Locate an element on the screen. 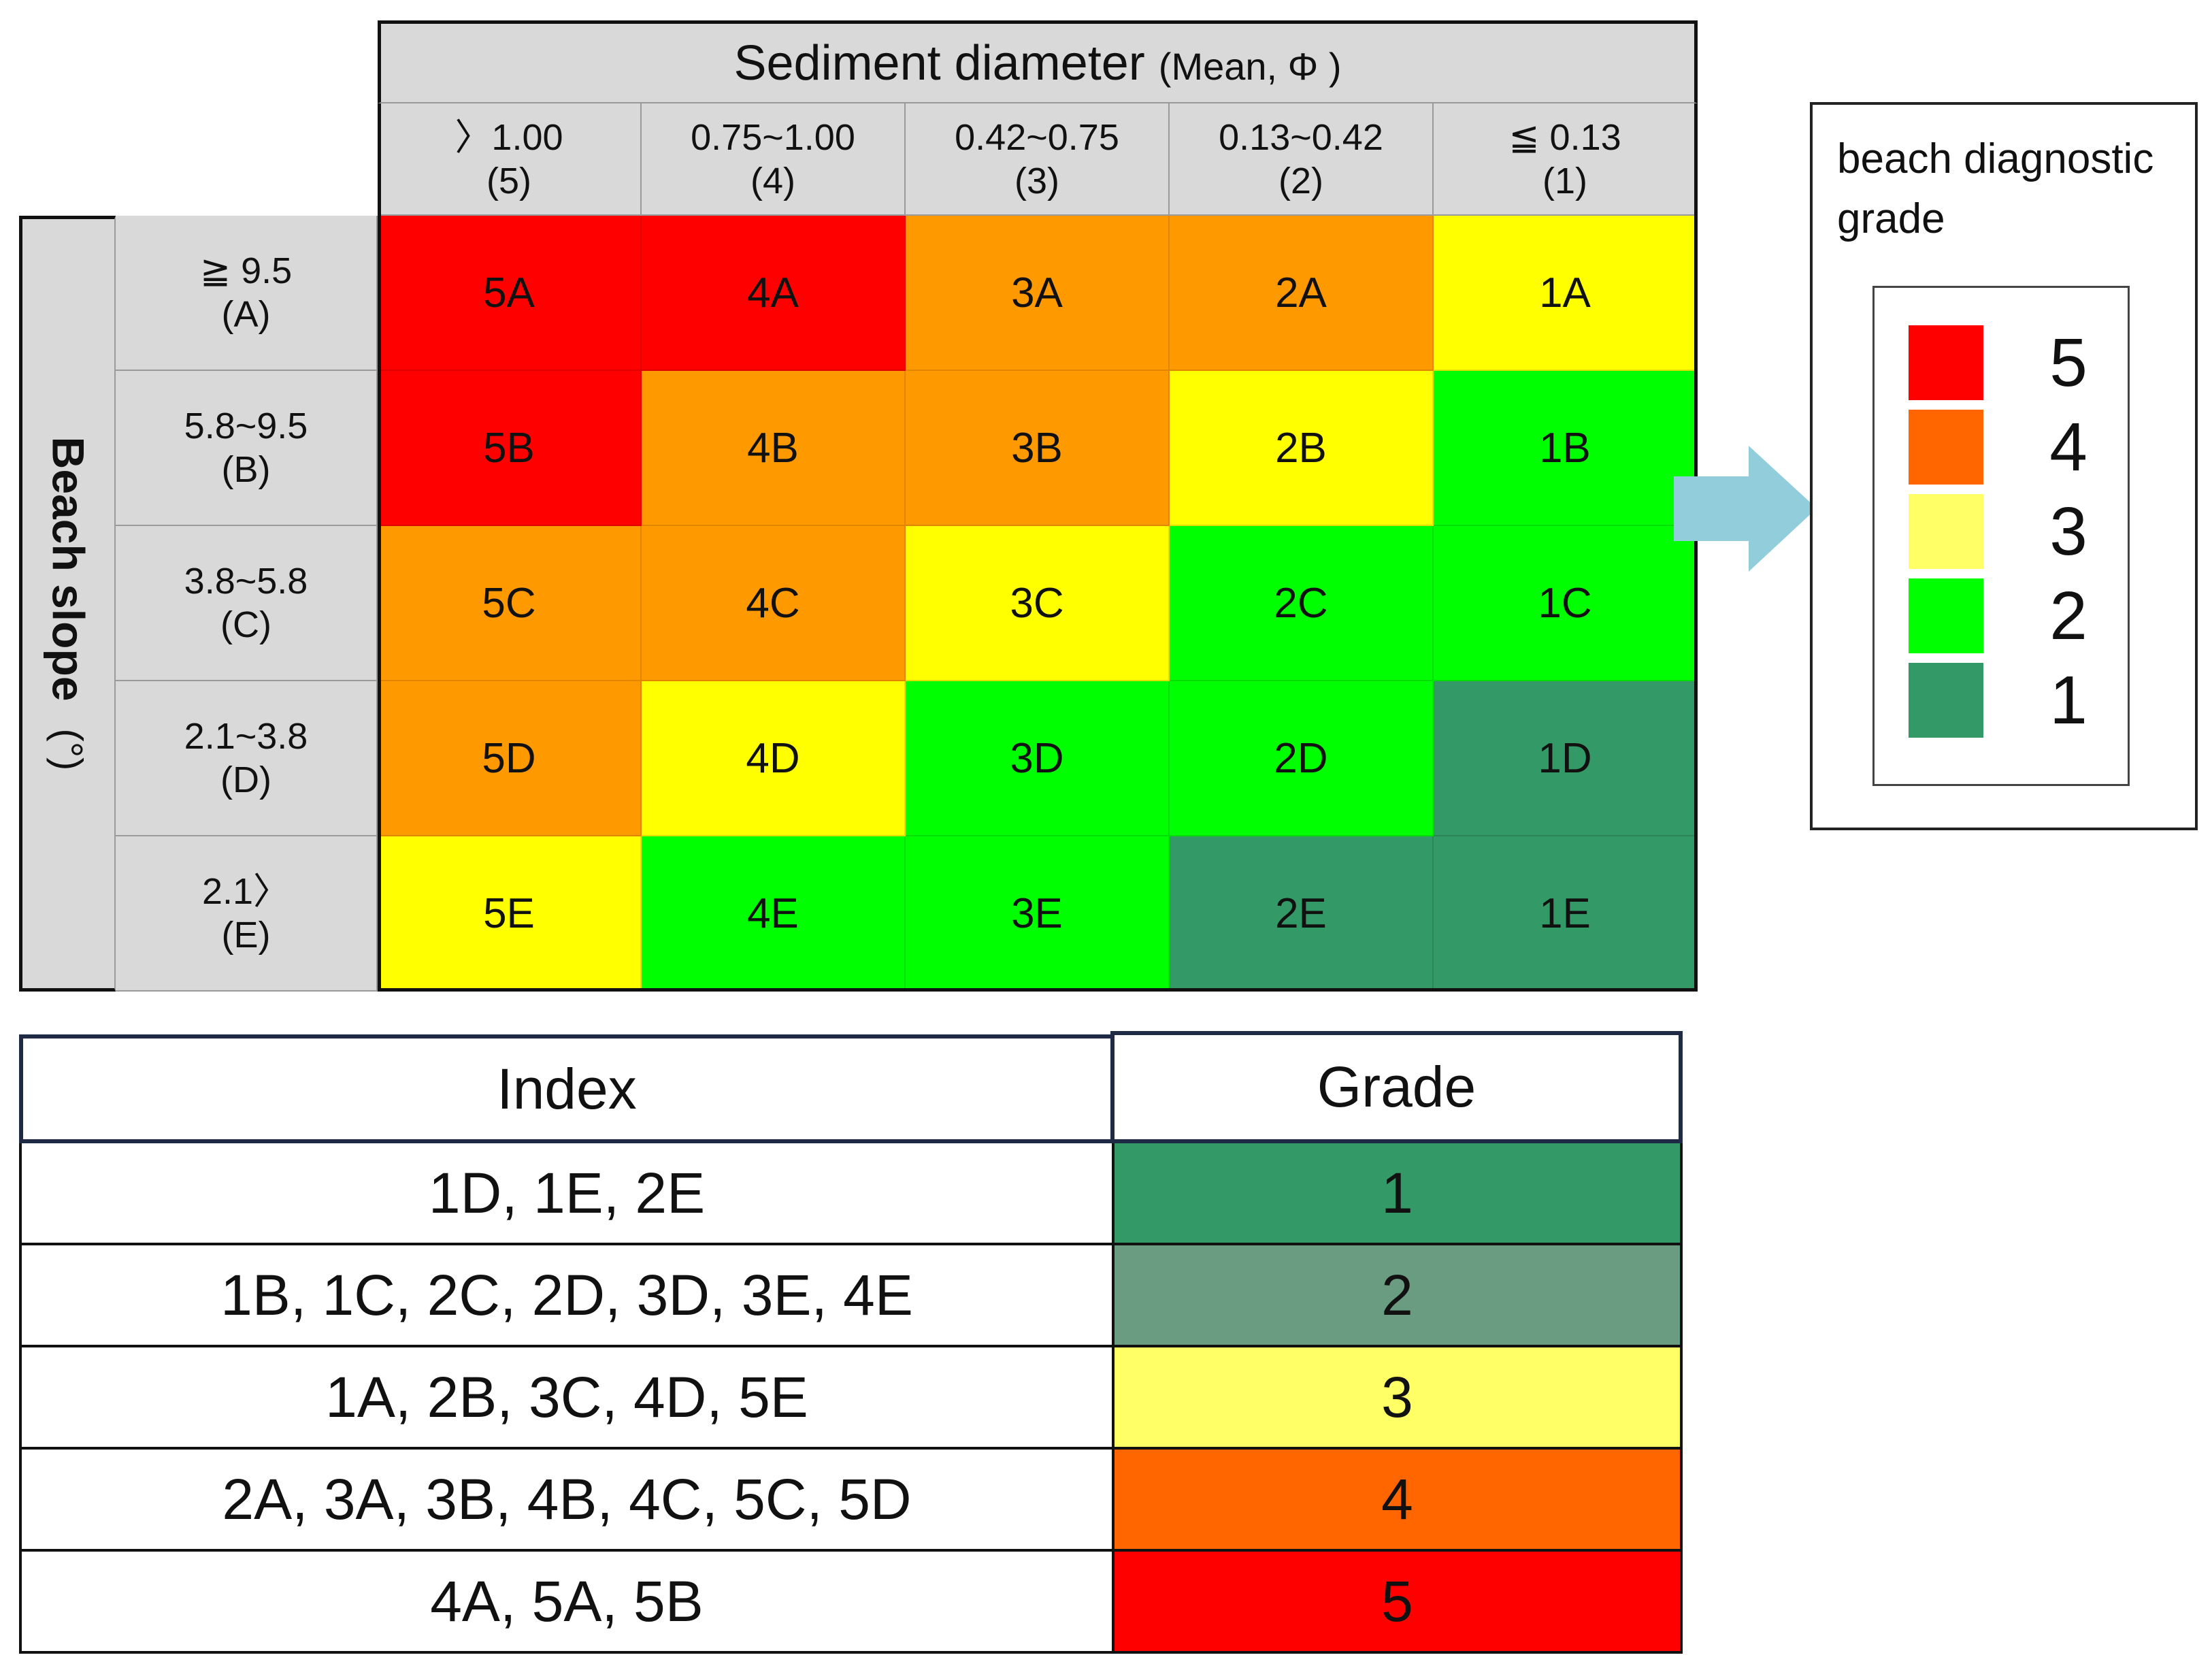 The width and height of the screenshot is (2212, 1668). grade-header-label: Grade is located at coordinates (1396, 1087).